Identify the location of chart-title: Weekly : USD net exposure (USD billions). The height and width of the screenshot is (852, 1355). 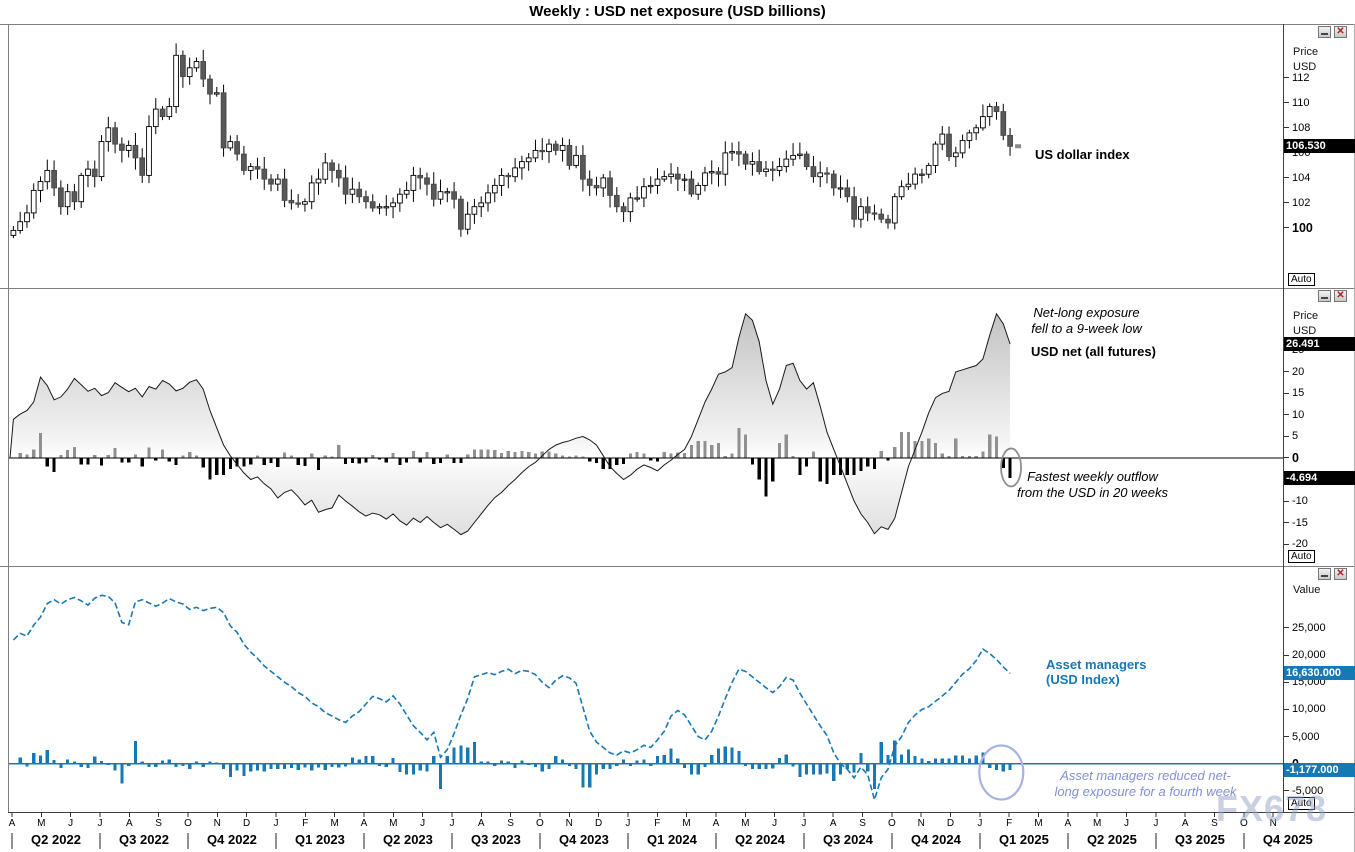
(677, 11).